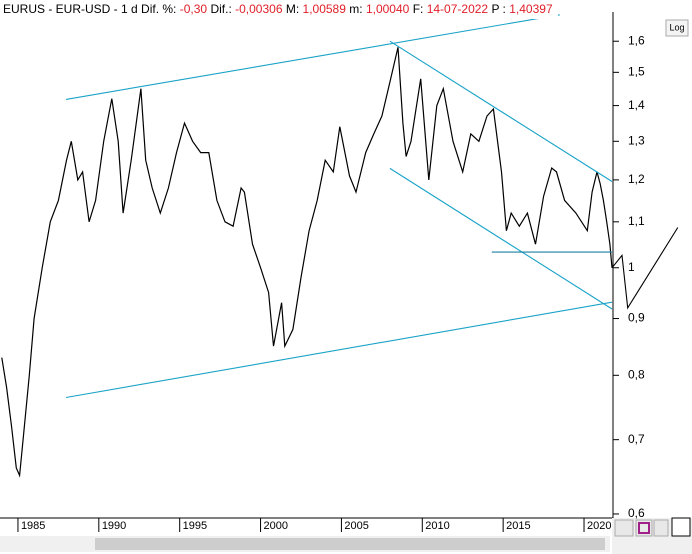 This screenshot has height=554, width=692. I want to click on symbol: EURUS - EUR-USD -, so click(60, 9).